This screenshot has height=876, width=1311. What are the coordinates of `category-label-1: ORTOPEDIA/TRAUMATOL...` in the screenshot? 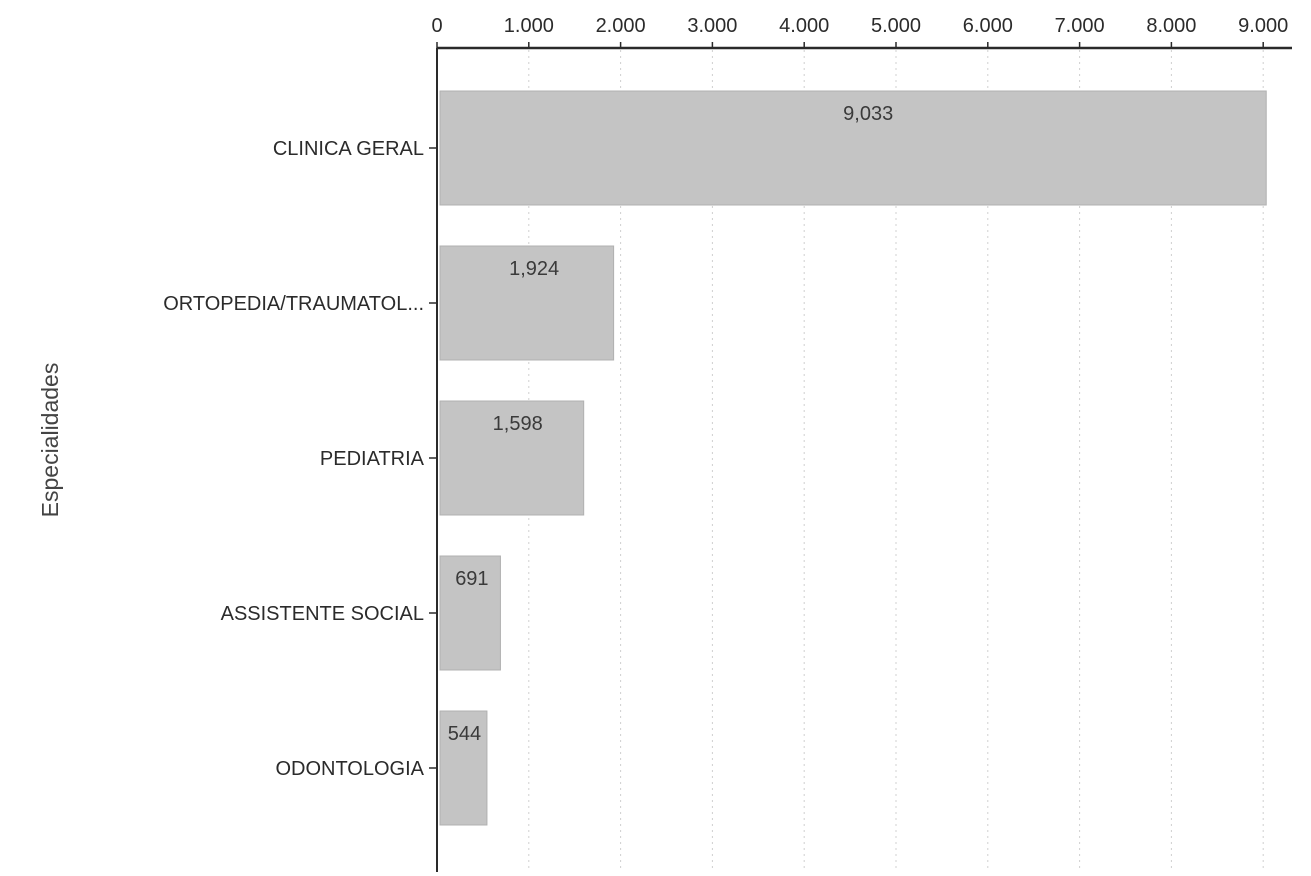 It's located at (293, 304).